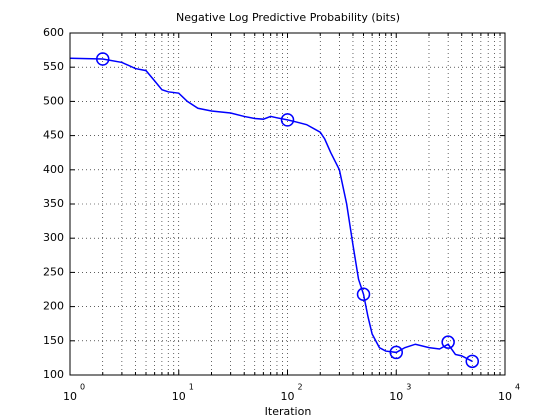 The width and height of the screenshot is (560, 420). Describe the element at coordinates (53, 237) in the screenshot. I see `y-tick-label: 300` at that location.